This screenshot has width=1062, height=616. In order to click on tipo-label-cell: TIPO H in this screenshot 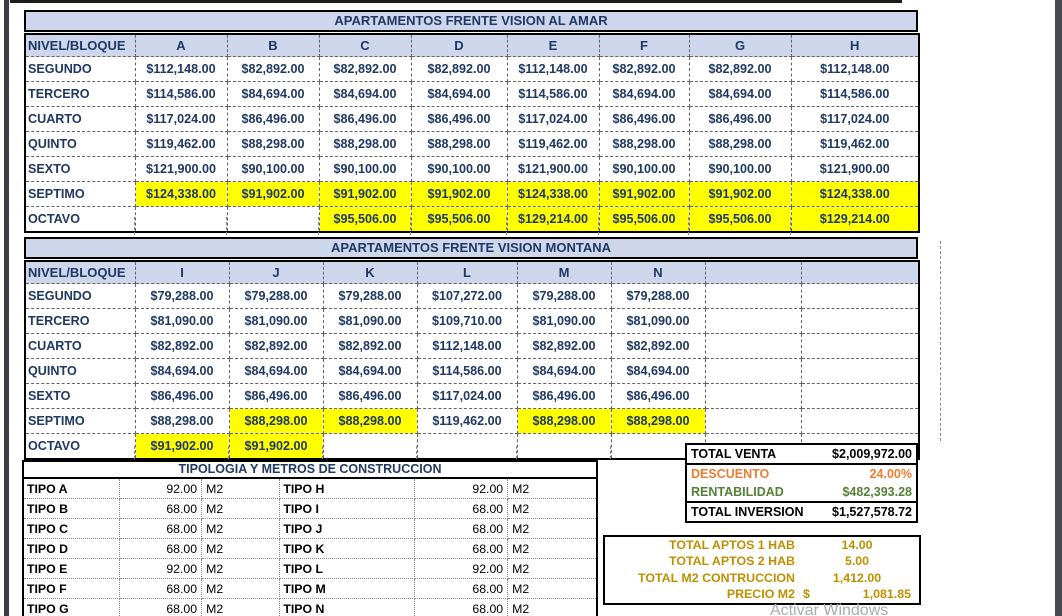, I will do `click(347, 488)`.